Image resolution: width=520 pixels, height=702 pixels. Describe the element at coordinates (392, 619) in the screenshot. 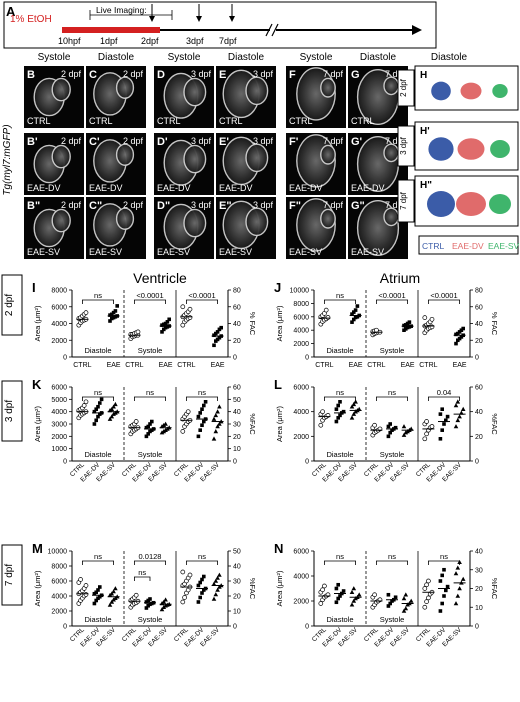

I see `section-label: Systole` at that location.